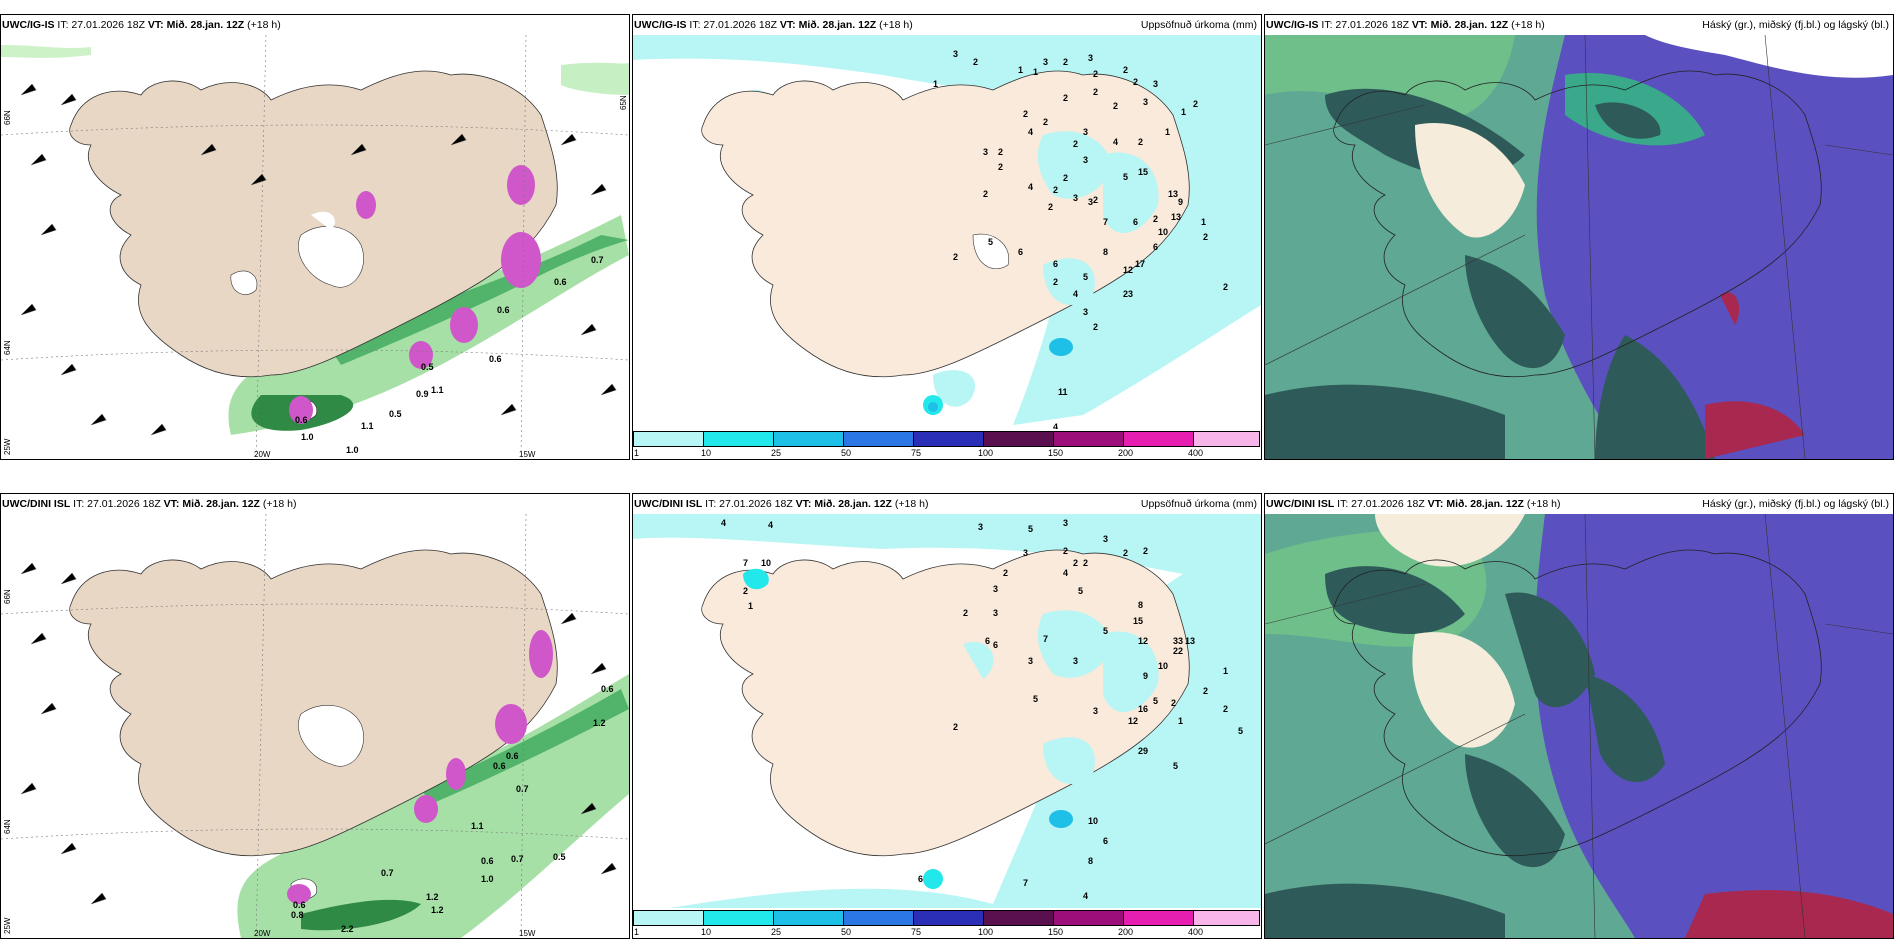  What do you see at coordinates (422, 394) in the screenshot?
I see `isoline-label: 0.9` at bounding box center [422, 394].